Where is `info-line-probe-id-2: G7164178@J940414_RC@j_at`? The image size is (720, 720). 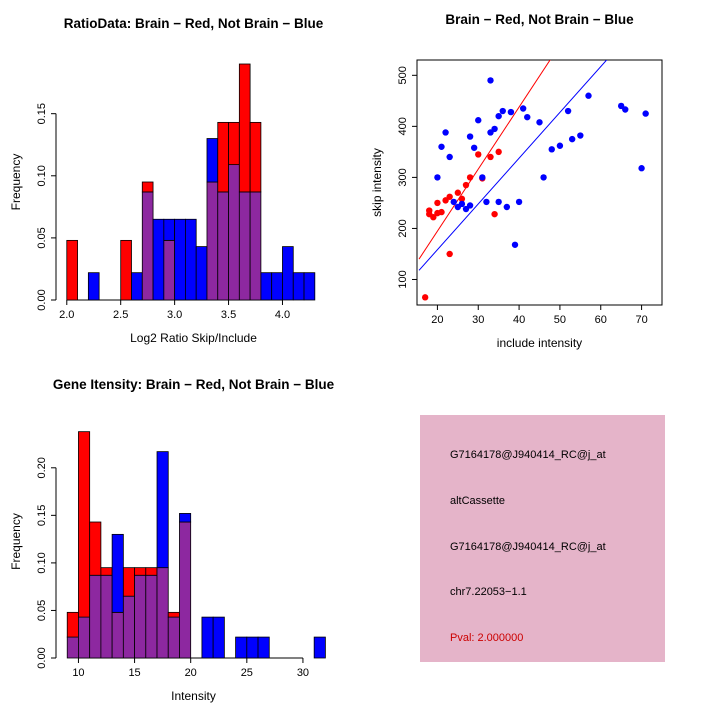
info-line-probe-id-2: G7164178@J940414_RC@j_at is located at coordinates (528, 546).